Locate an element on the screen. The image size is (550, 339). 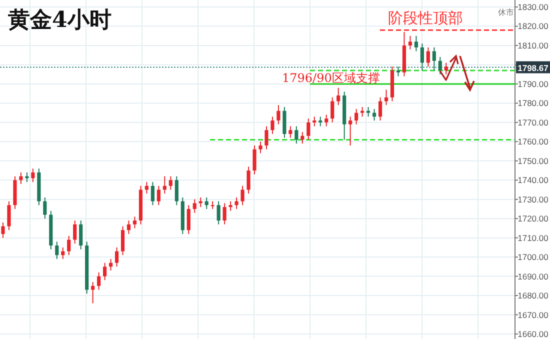
y-tick-label: 1700.00 is located at coordinates (533, 257).